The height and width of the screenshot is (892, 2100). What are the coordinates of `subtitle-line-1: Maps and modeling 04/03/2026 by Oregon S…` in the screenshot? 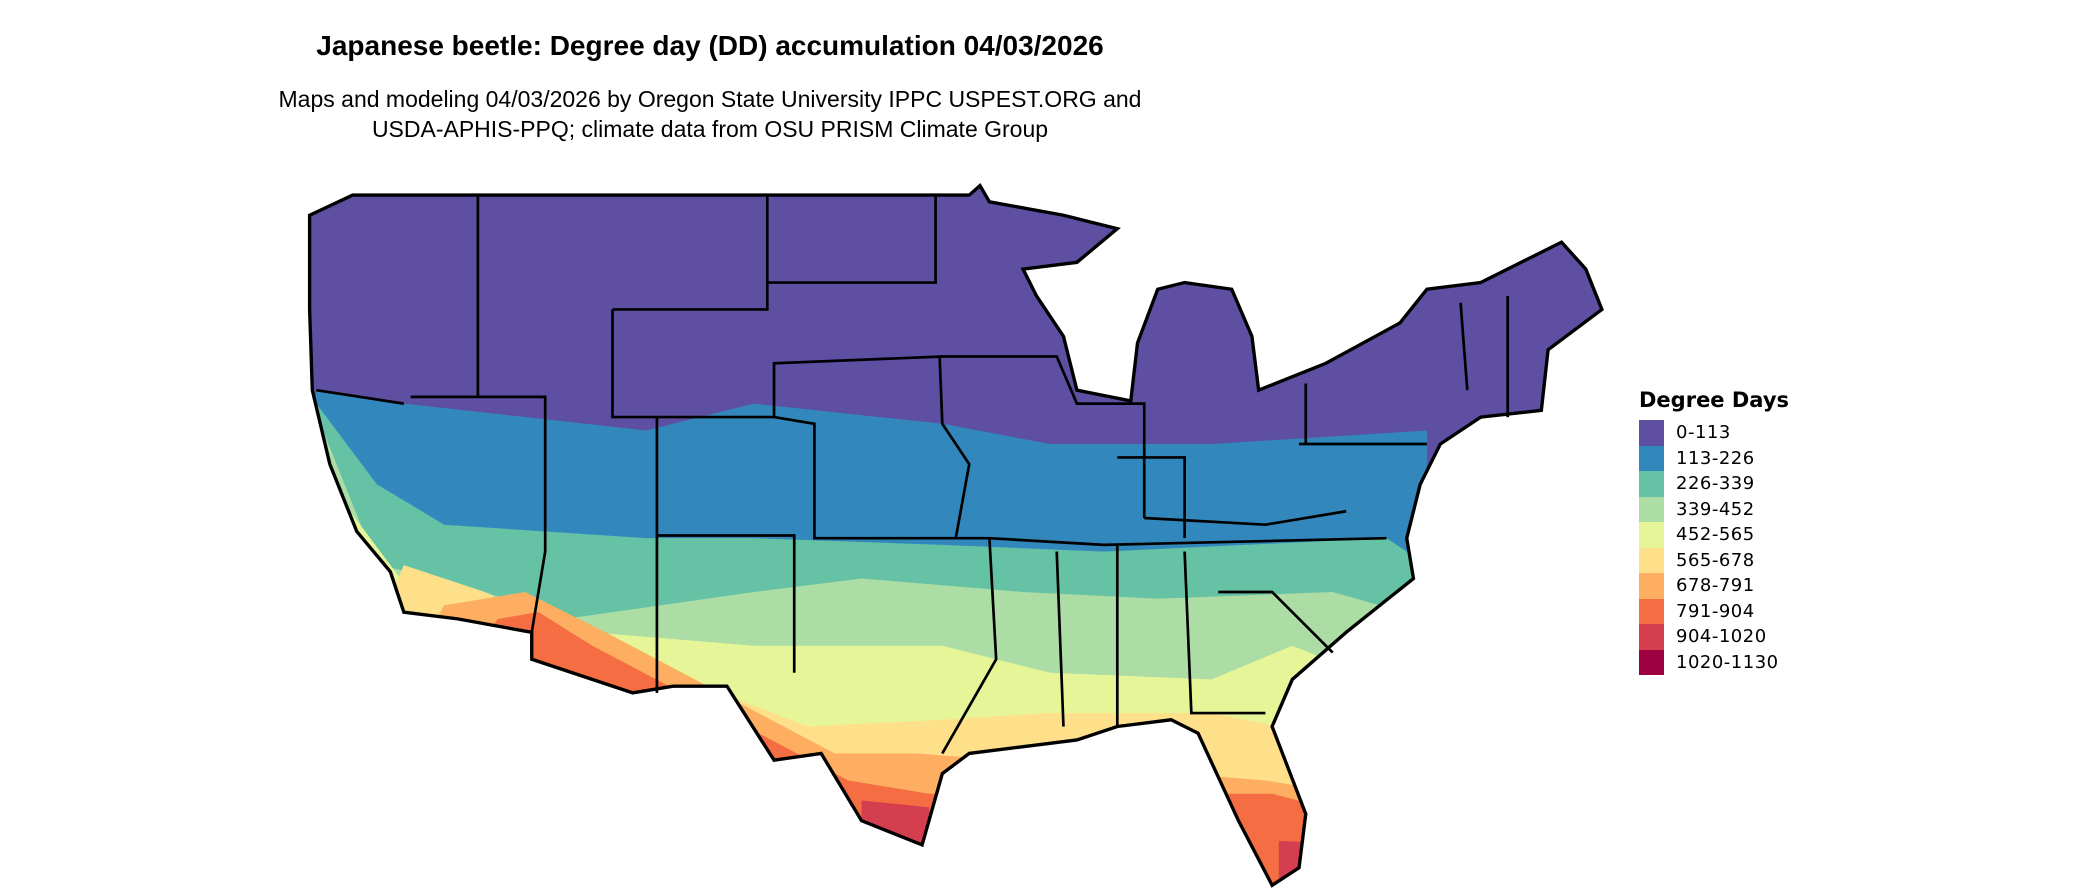 It's located at (710, 99).